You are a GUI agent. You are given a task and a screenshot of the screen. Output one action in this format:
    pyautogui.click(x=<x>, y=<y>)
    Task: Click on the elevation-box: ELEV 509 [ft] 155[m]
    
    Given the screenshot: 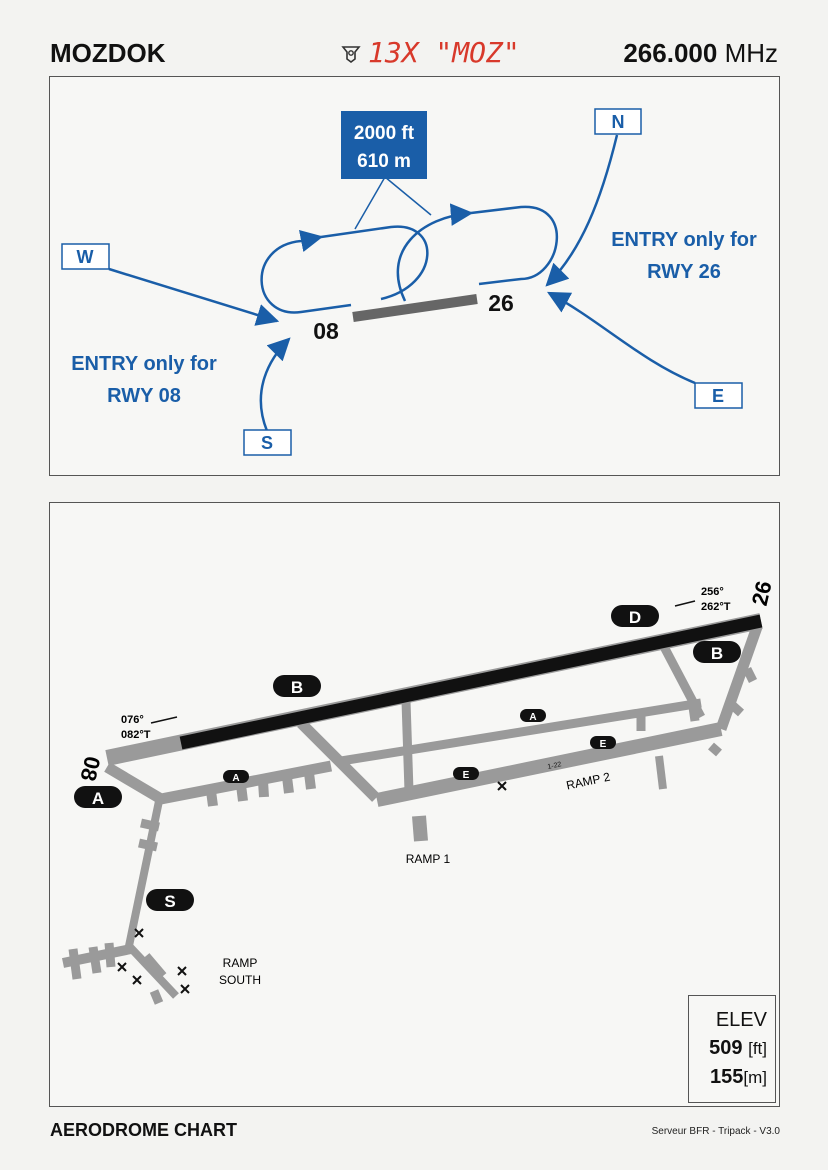 What is the action you would take?
    pyautogui.click(x=732, y=1049)
    